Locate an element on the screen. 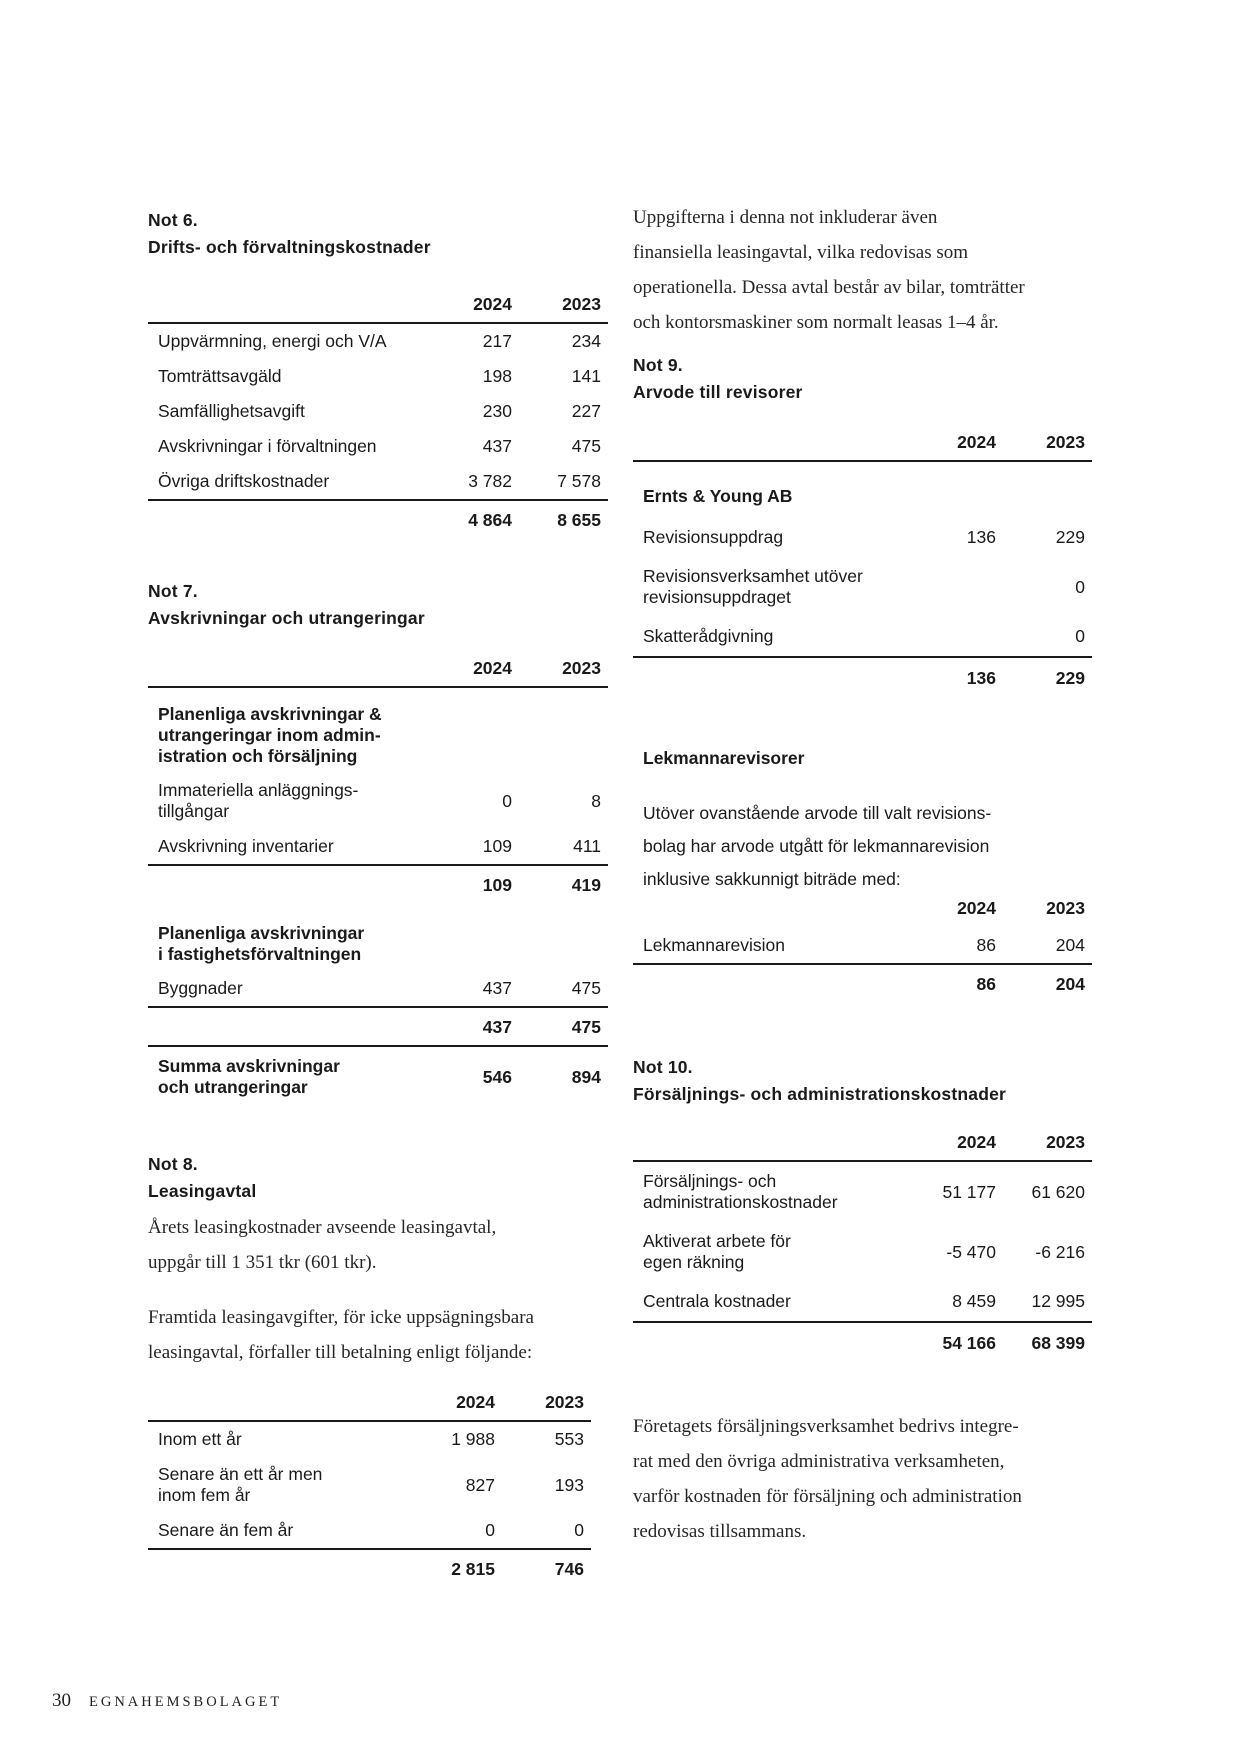 This screenshot has width=1240, height=1754. note7-heading: Not 7. Avskrivningar och utrangeringar is located at coordinates (378, 605).